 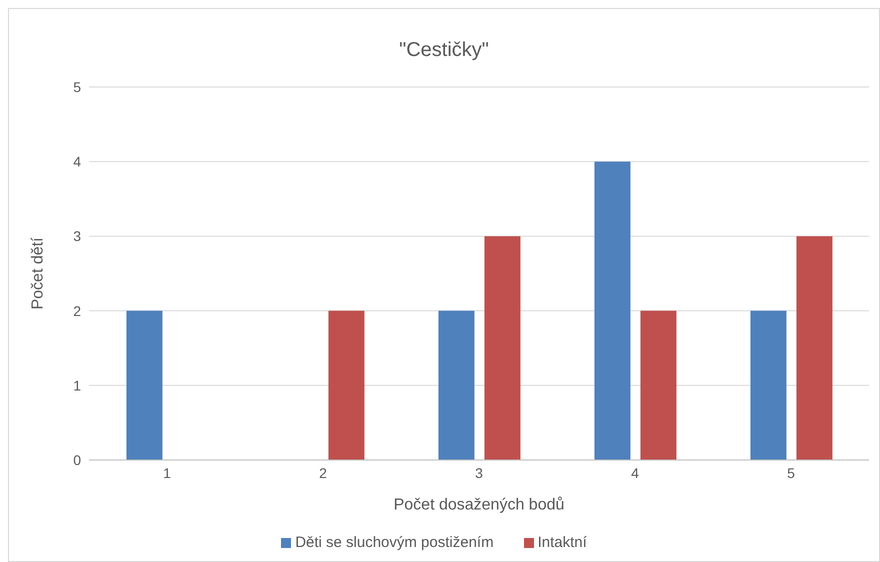 What do you see at coordinates (77, 236) in the screenshot?
I see `y-tick-label: 3` at bounding box center [77, 236].